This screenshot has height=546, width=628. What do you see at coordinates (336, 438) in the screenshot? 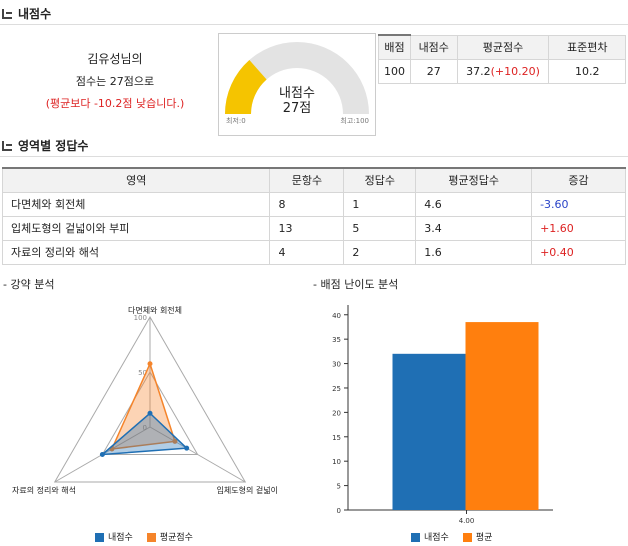
I see `y-tick-label: 15` at bounding box center [336, 438].